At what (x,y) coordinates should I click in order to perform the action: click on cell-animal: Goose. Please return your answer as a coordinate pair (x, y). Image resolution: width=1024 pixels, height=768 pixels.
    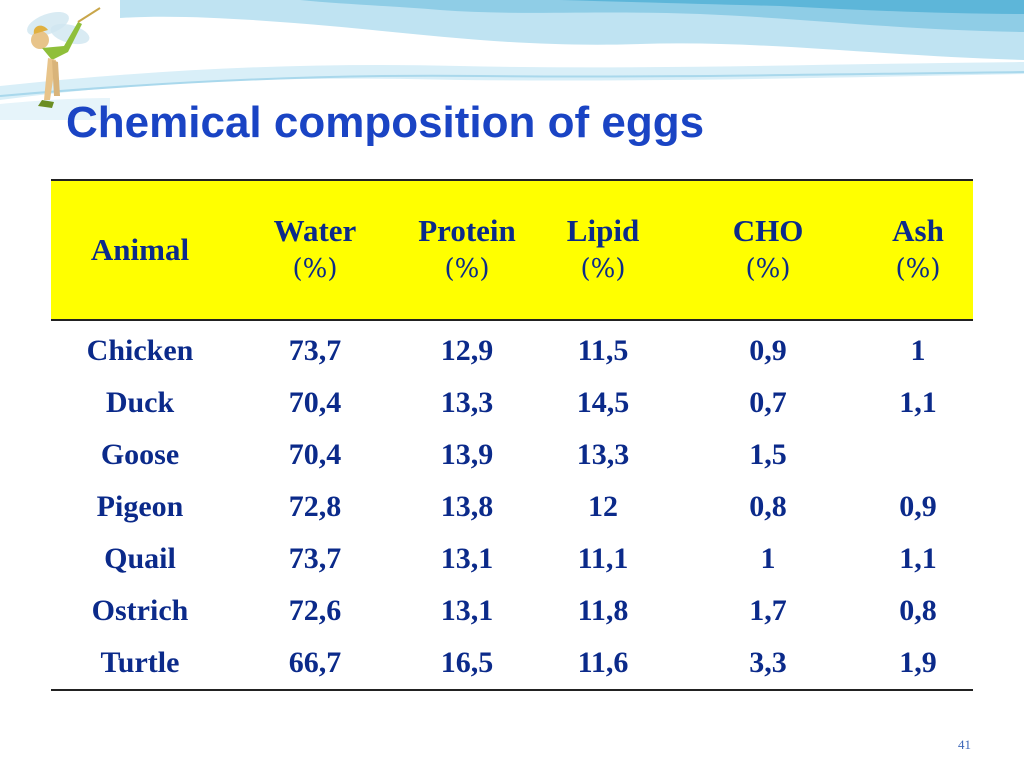
    Looking at the image, I should click on (140, 454).